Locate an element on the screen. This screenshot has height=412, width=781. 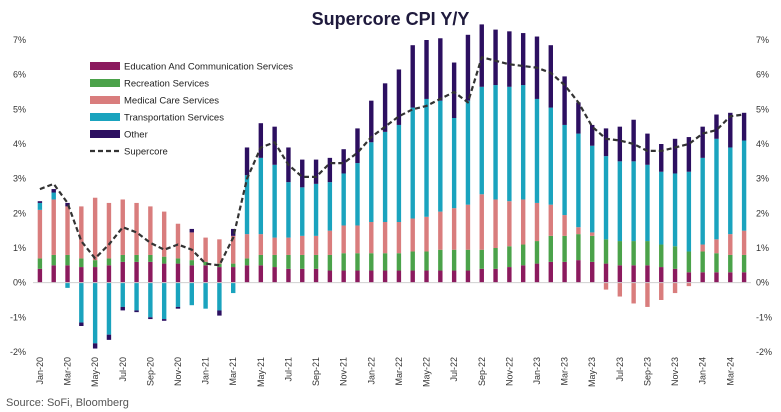
y-tick-label-right: 3% is located at coordinates (762, 179).